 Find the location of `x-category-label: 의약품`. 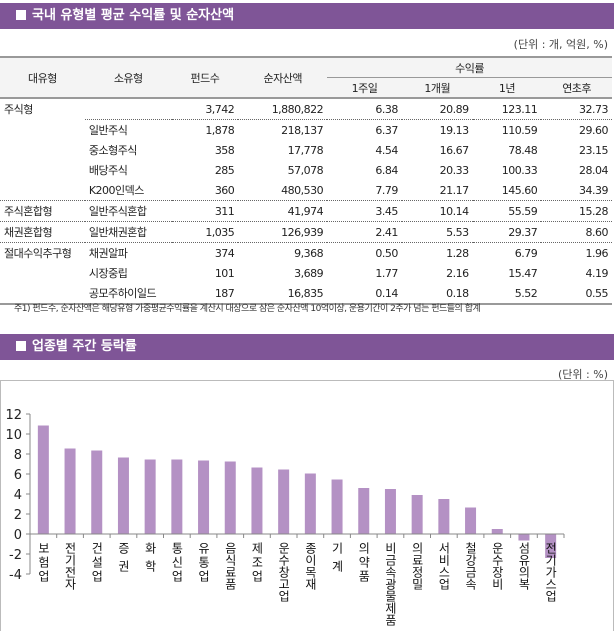

x-category-label: 의약품 is located at coordinates (364, 563).